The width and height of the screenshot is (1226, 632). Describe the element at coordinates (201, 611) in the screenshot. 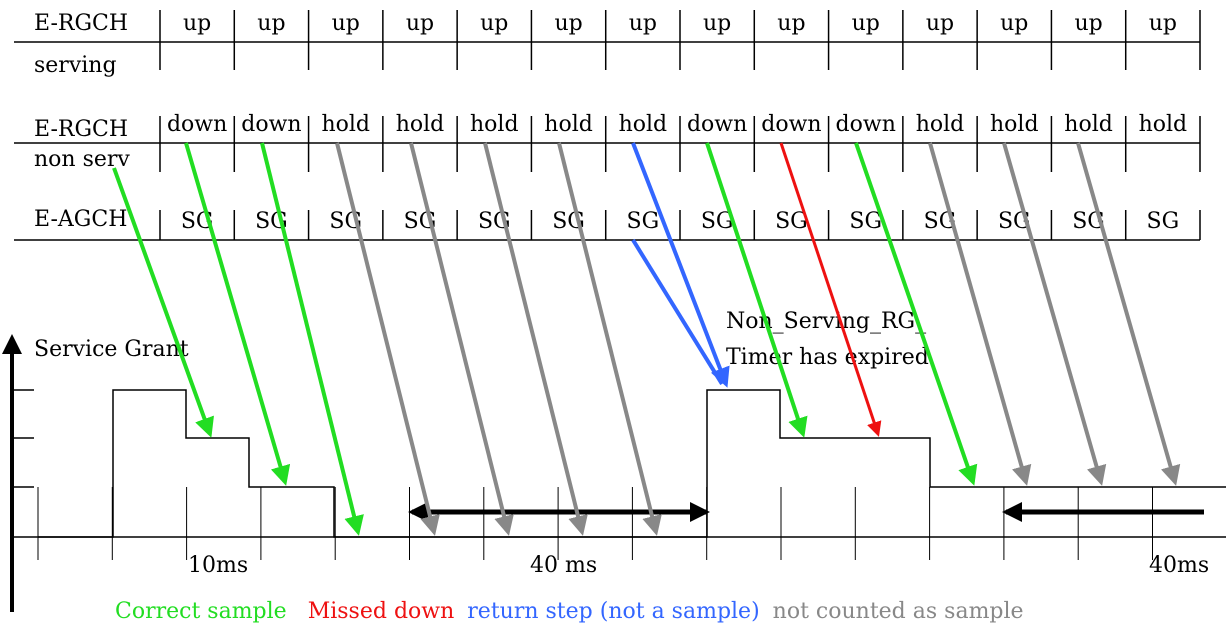

I see `legend-correct-sample: Correct sample` at that location.